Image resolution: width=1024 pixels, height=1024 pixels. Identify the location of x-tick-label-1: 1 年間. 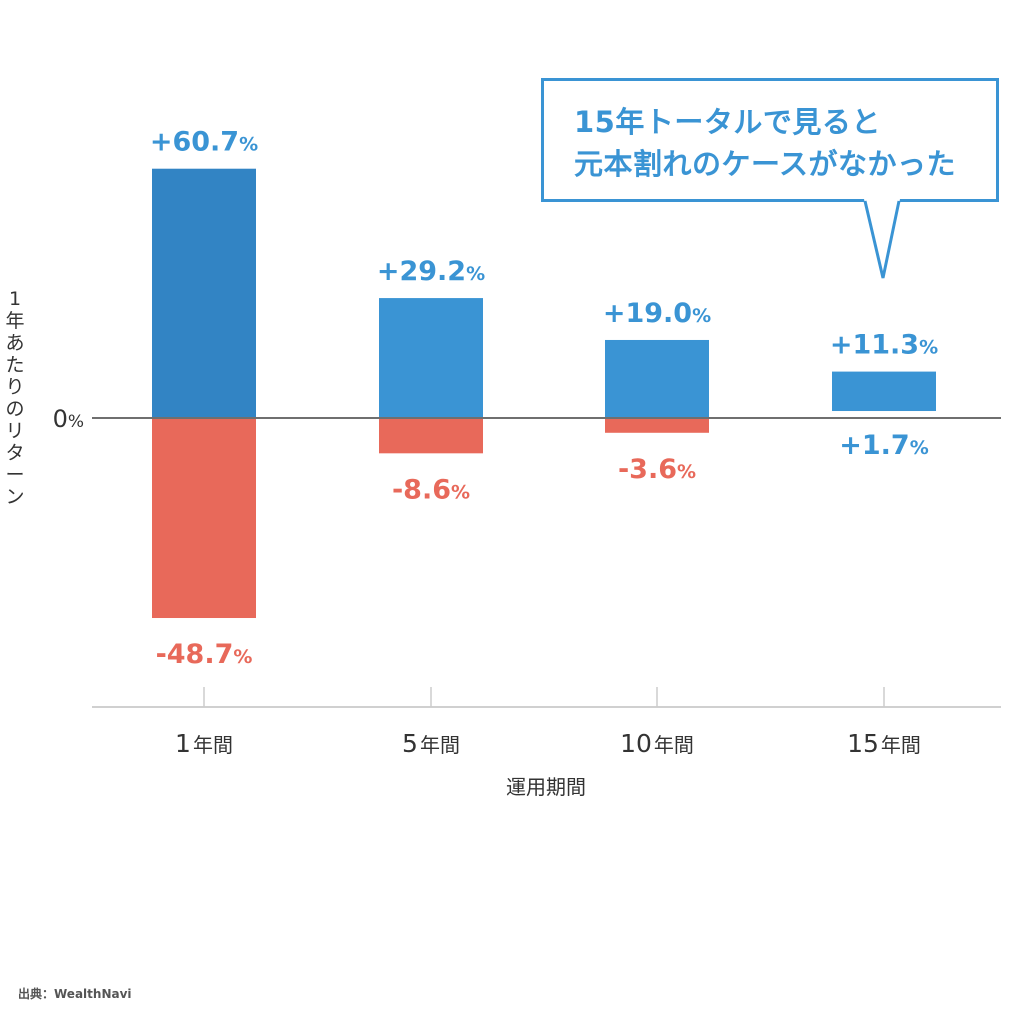
(204, 743).